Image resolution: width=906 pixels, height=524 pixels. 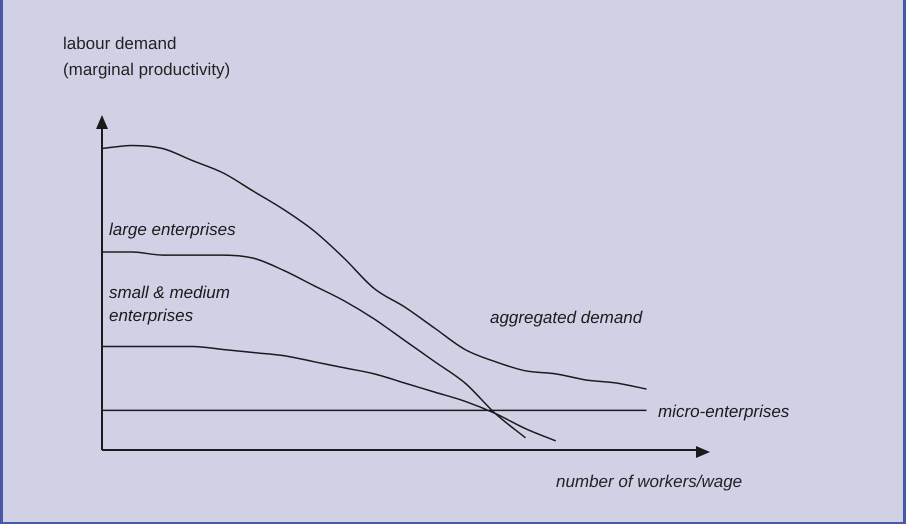 What do you see at coordinates (169, 304) in the screenshot?
I see `series-label: small & medium enterprises` at bounding box center [169, 304].